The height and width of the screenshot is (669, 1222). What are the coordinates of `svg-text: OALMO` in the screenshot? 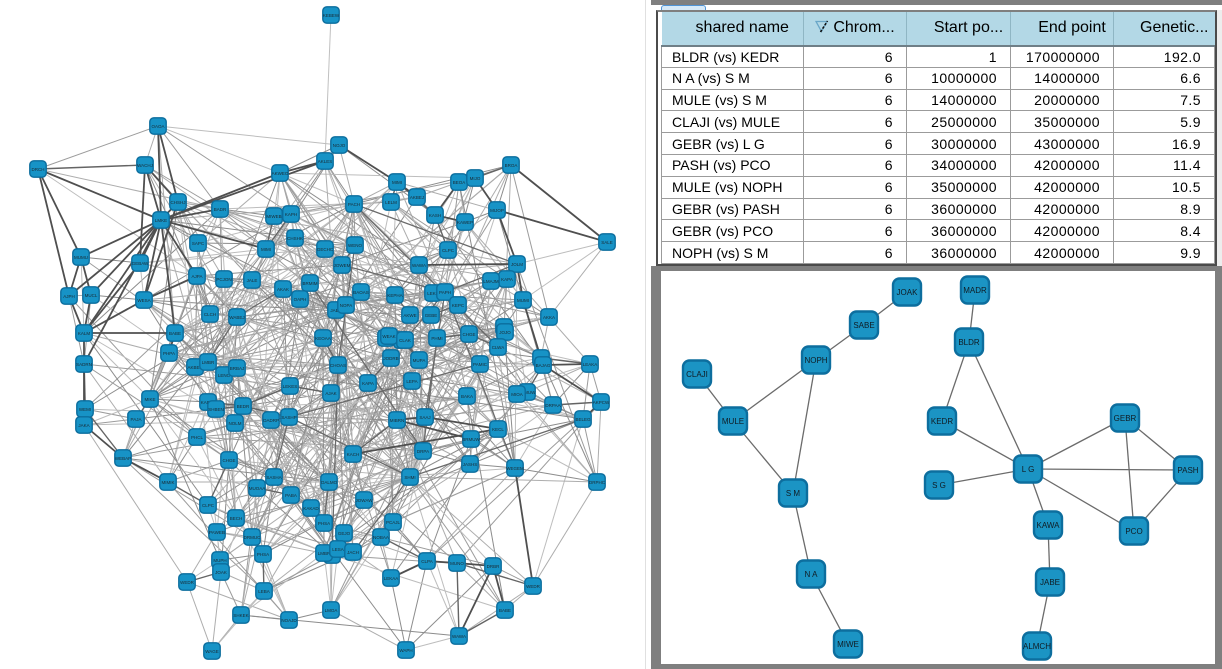 It's located at (329, 482).